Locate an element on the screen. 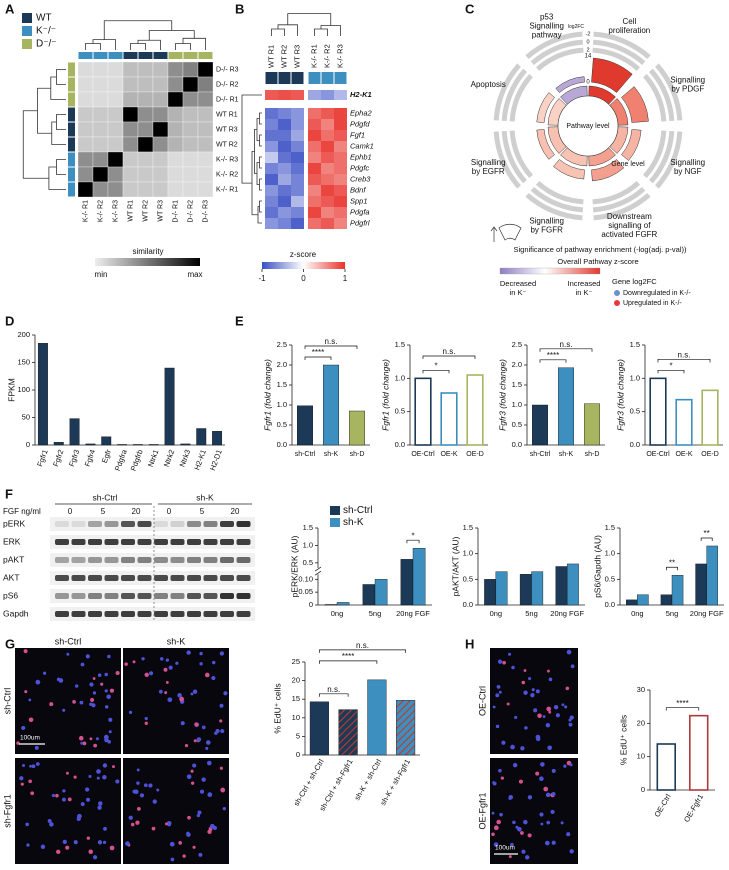 The height and width of the screenshot is (870, 729). dose-label: 0 is located at coordinates (70, 511).